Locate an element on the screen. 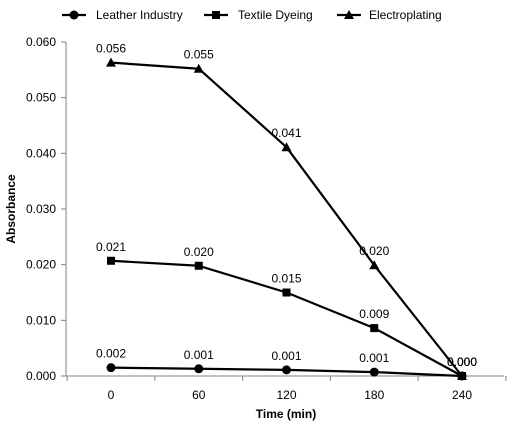  data-label-electroplating: 0.020 is located at coordinates (374, 251).